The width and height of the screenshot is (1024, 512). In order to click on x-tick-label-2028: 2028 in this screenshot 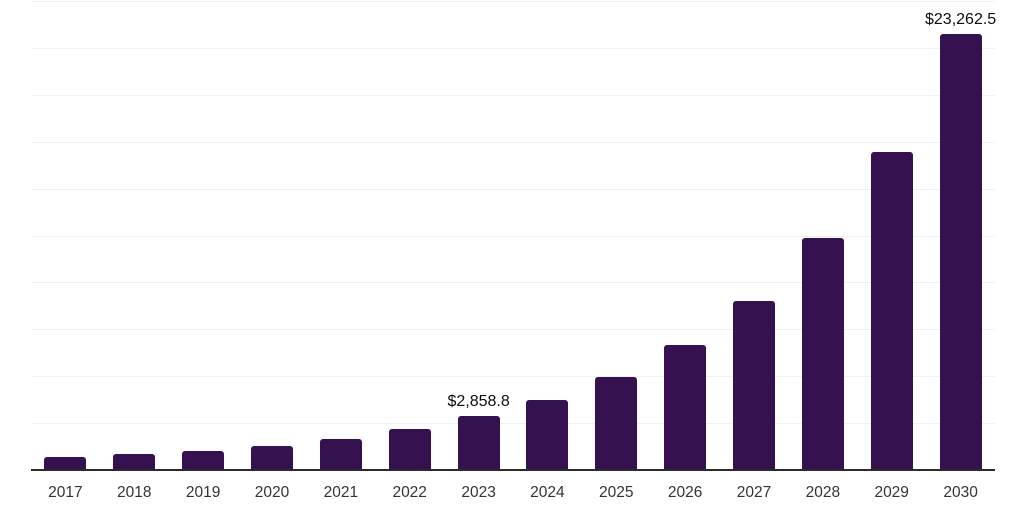, I will do `click(823, 492)`.